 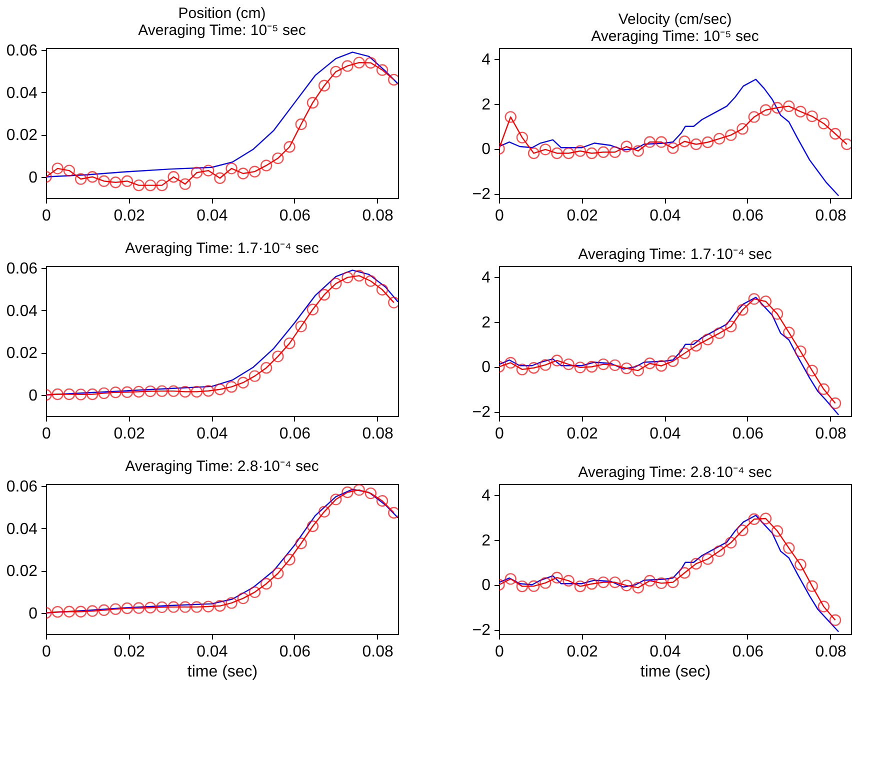 What do you see at coordinates (675, 472) in the screenshot?
I see `chart-title: Averaging Time: 2.8·10⁻⁴ sec` at bounding box center [675, 472].